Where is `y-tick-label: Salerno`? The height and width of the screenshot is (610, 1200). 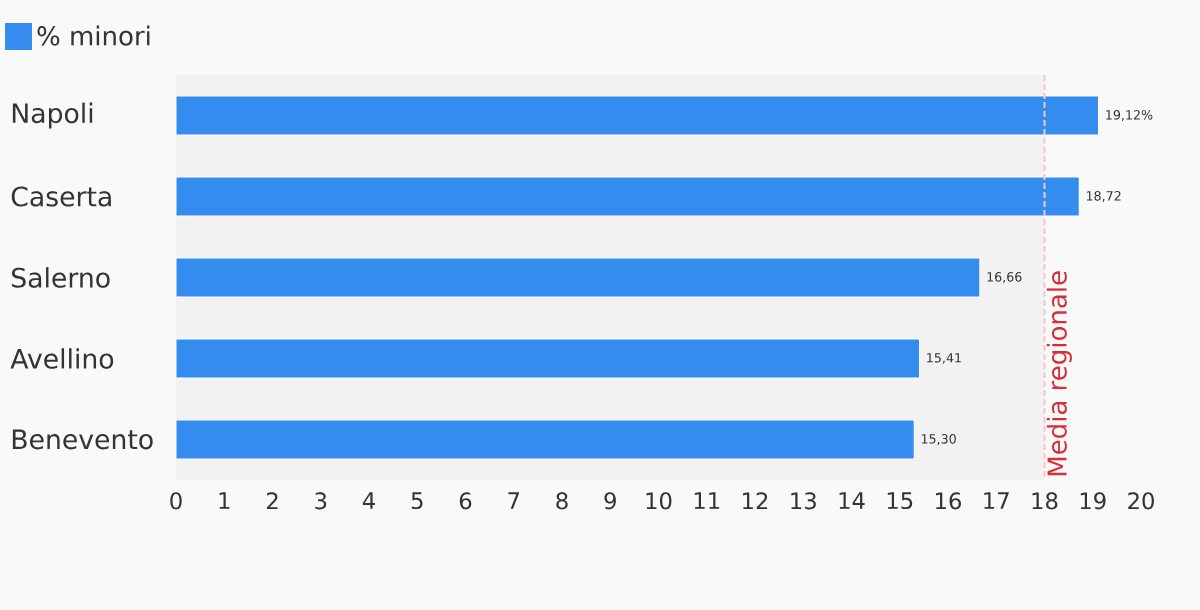
y-tick-label: Salerno is located at coordinates (61, 277).